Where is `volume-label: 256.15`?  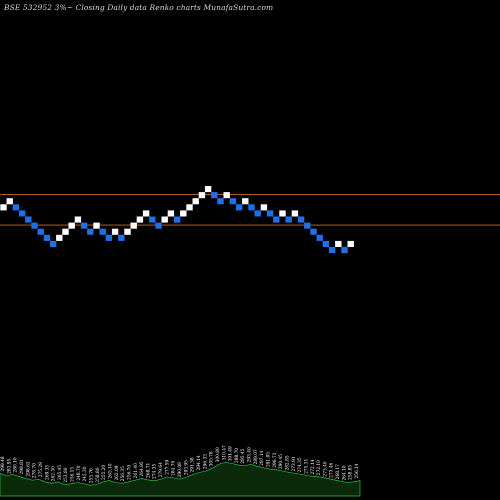 volume-label: 256.15 is located at coordinates (73, 474).